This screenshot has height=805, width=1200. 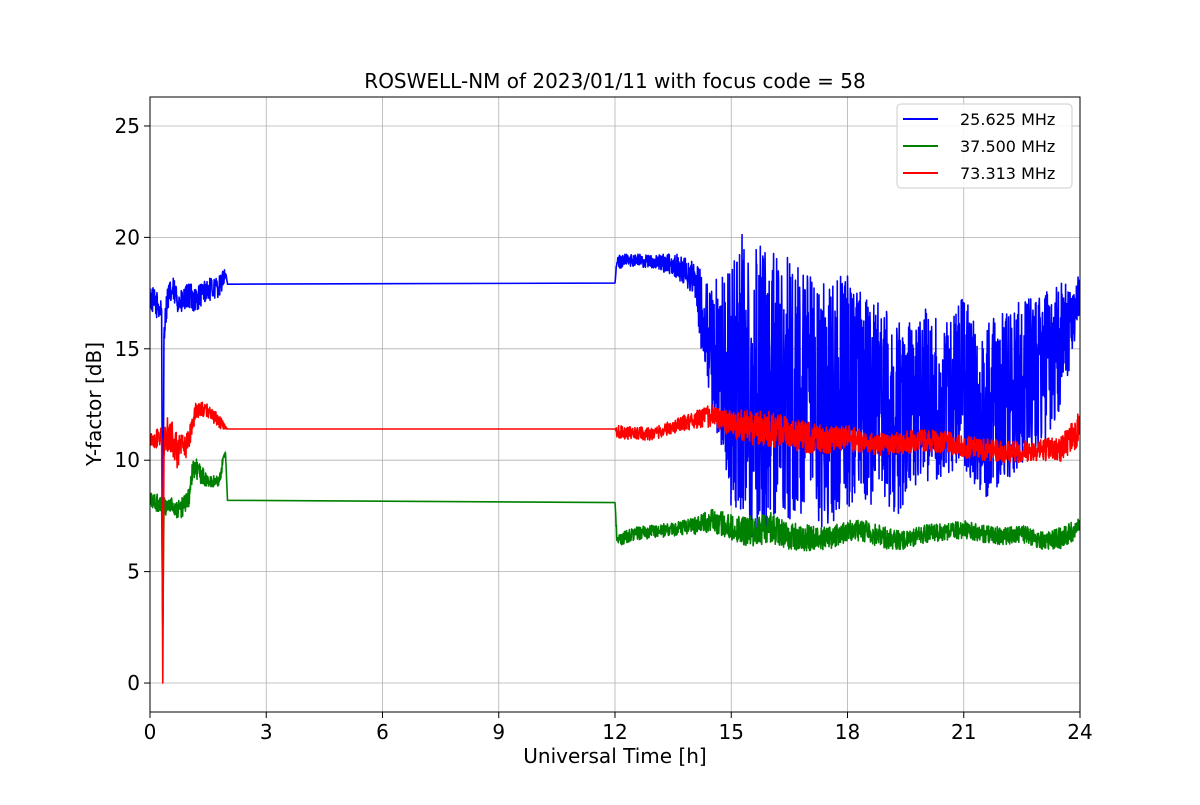 What do you see at coordinates (498, 732) in the screenshot?
I see `x-tick-label-3: 9` at bounding box center [498, 732].